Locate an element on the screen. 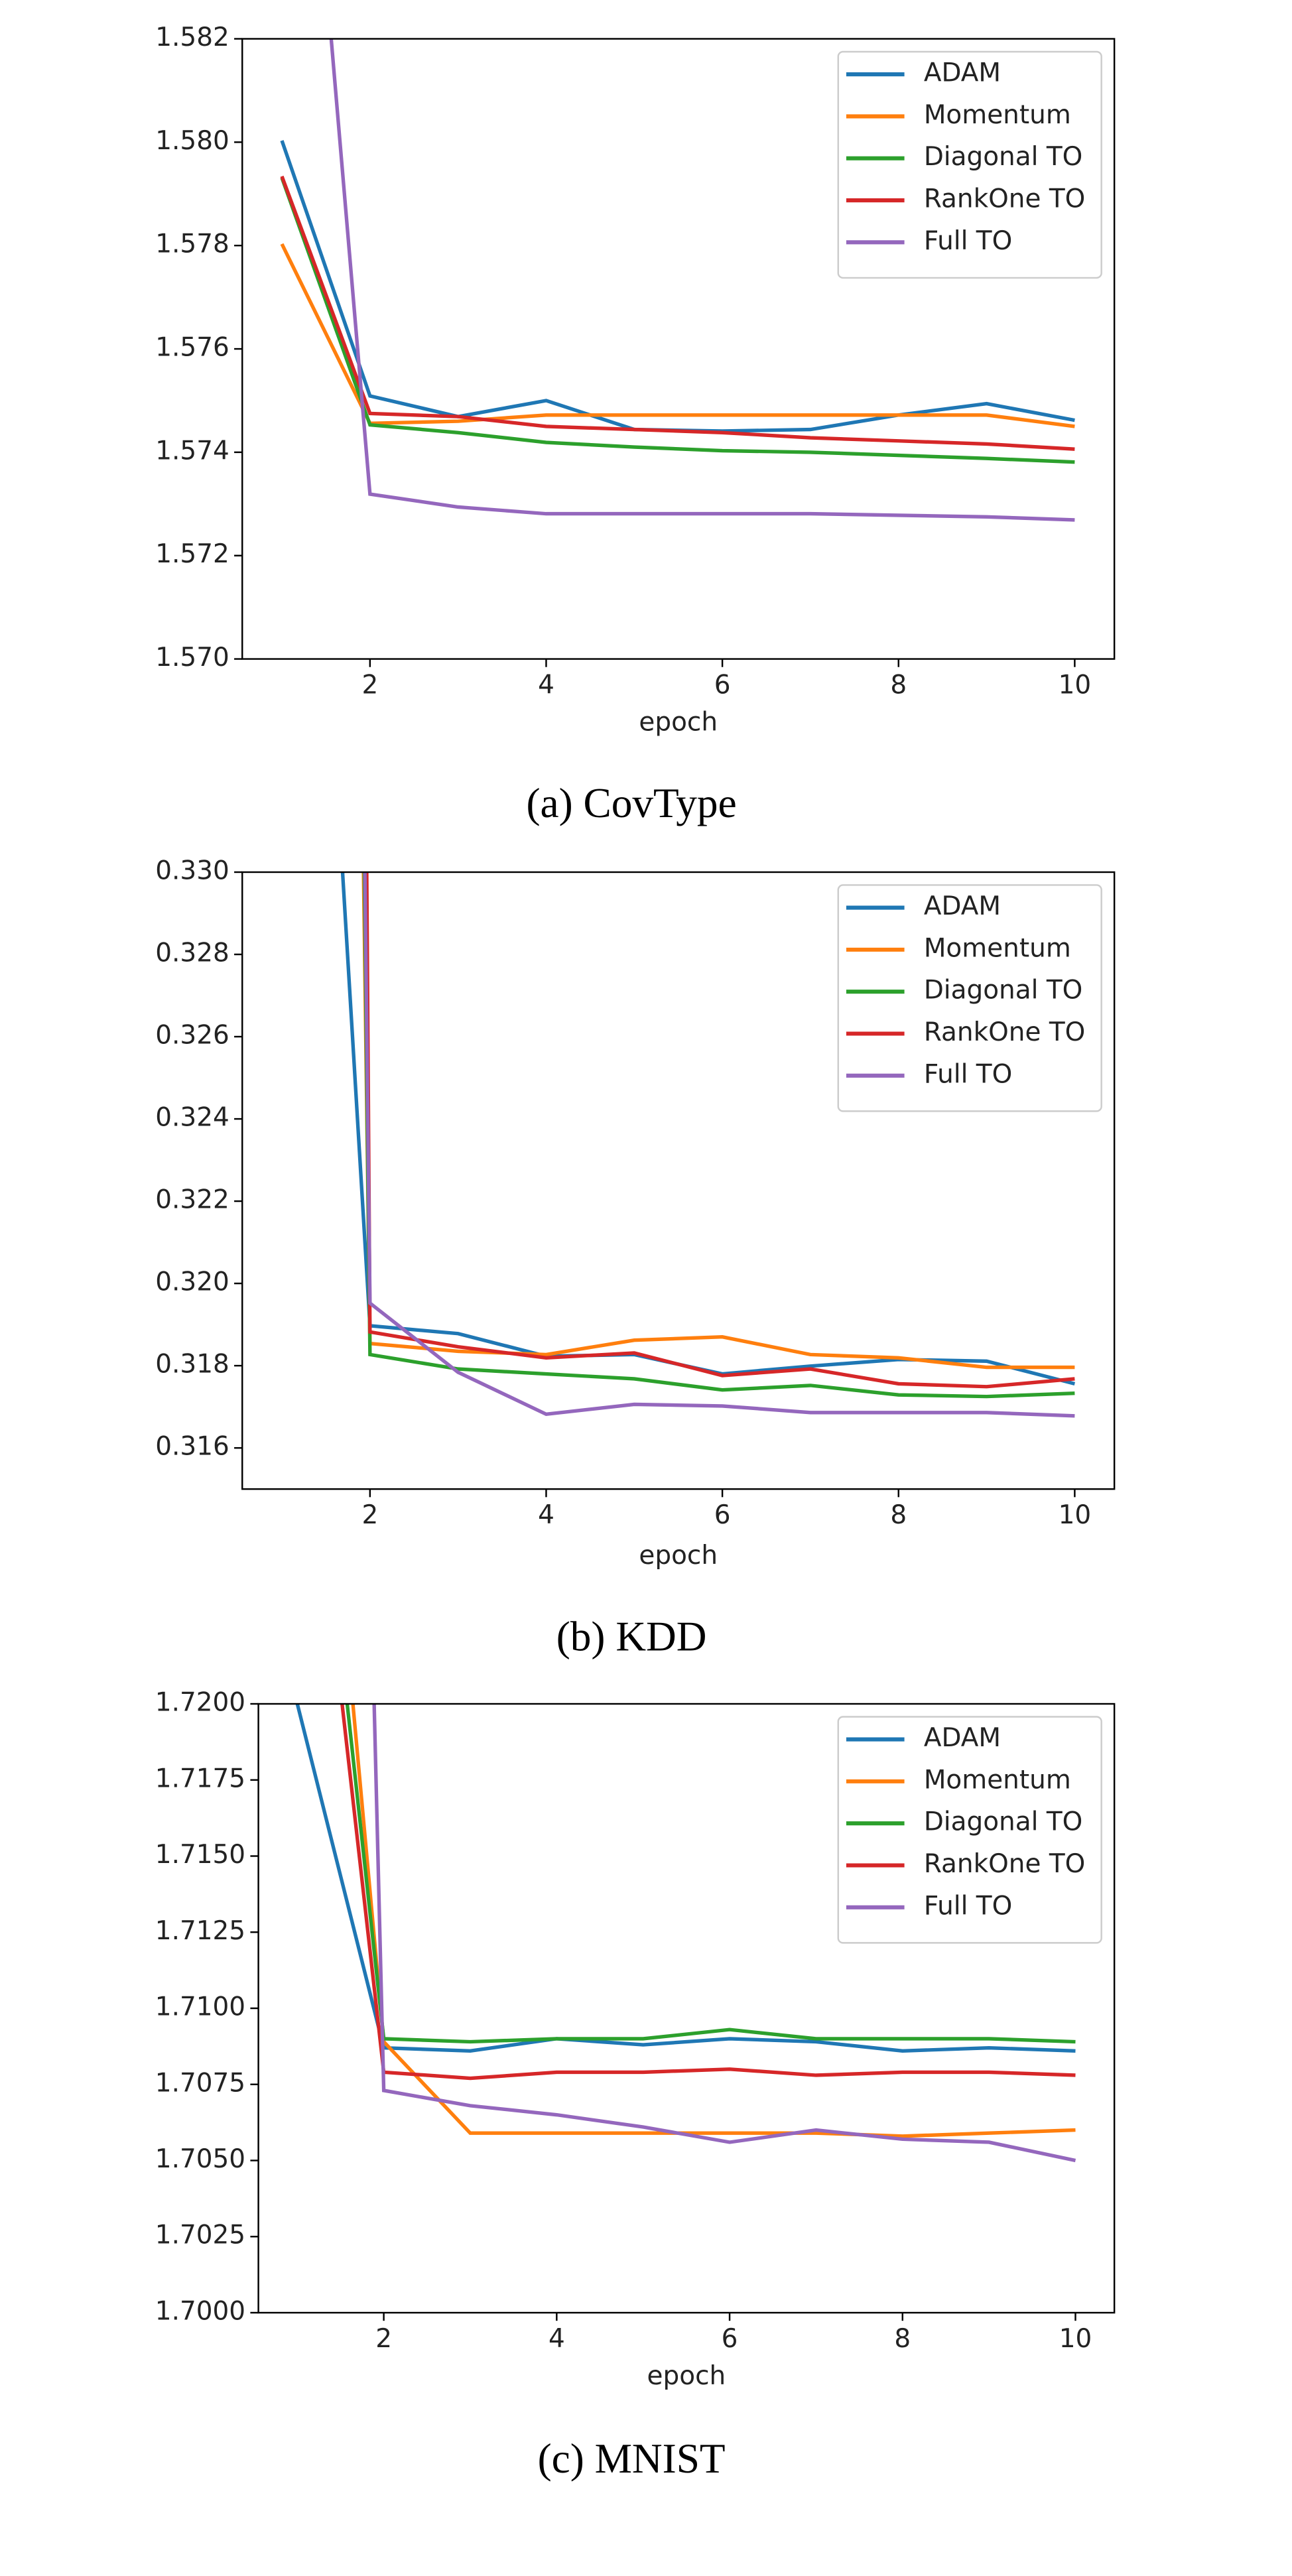 This screenshot has width=1292, height=2576. y-tick-label: 1.7125 is located at coordinates (200, 1931).